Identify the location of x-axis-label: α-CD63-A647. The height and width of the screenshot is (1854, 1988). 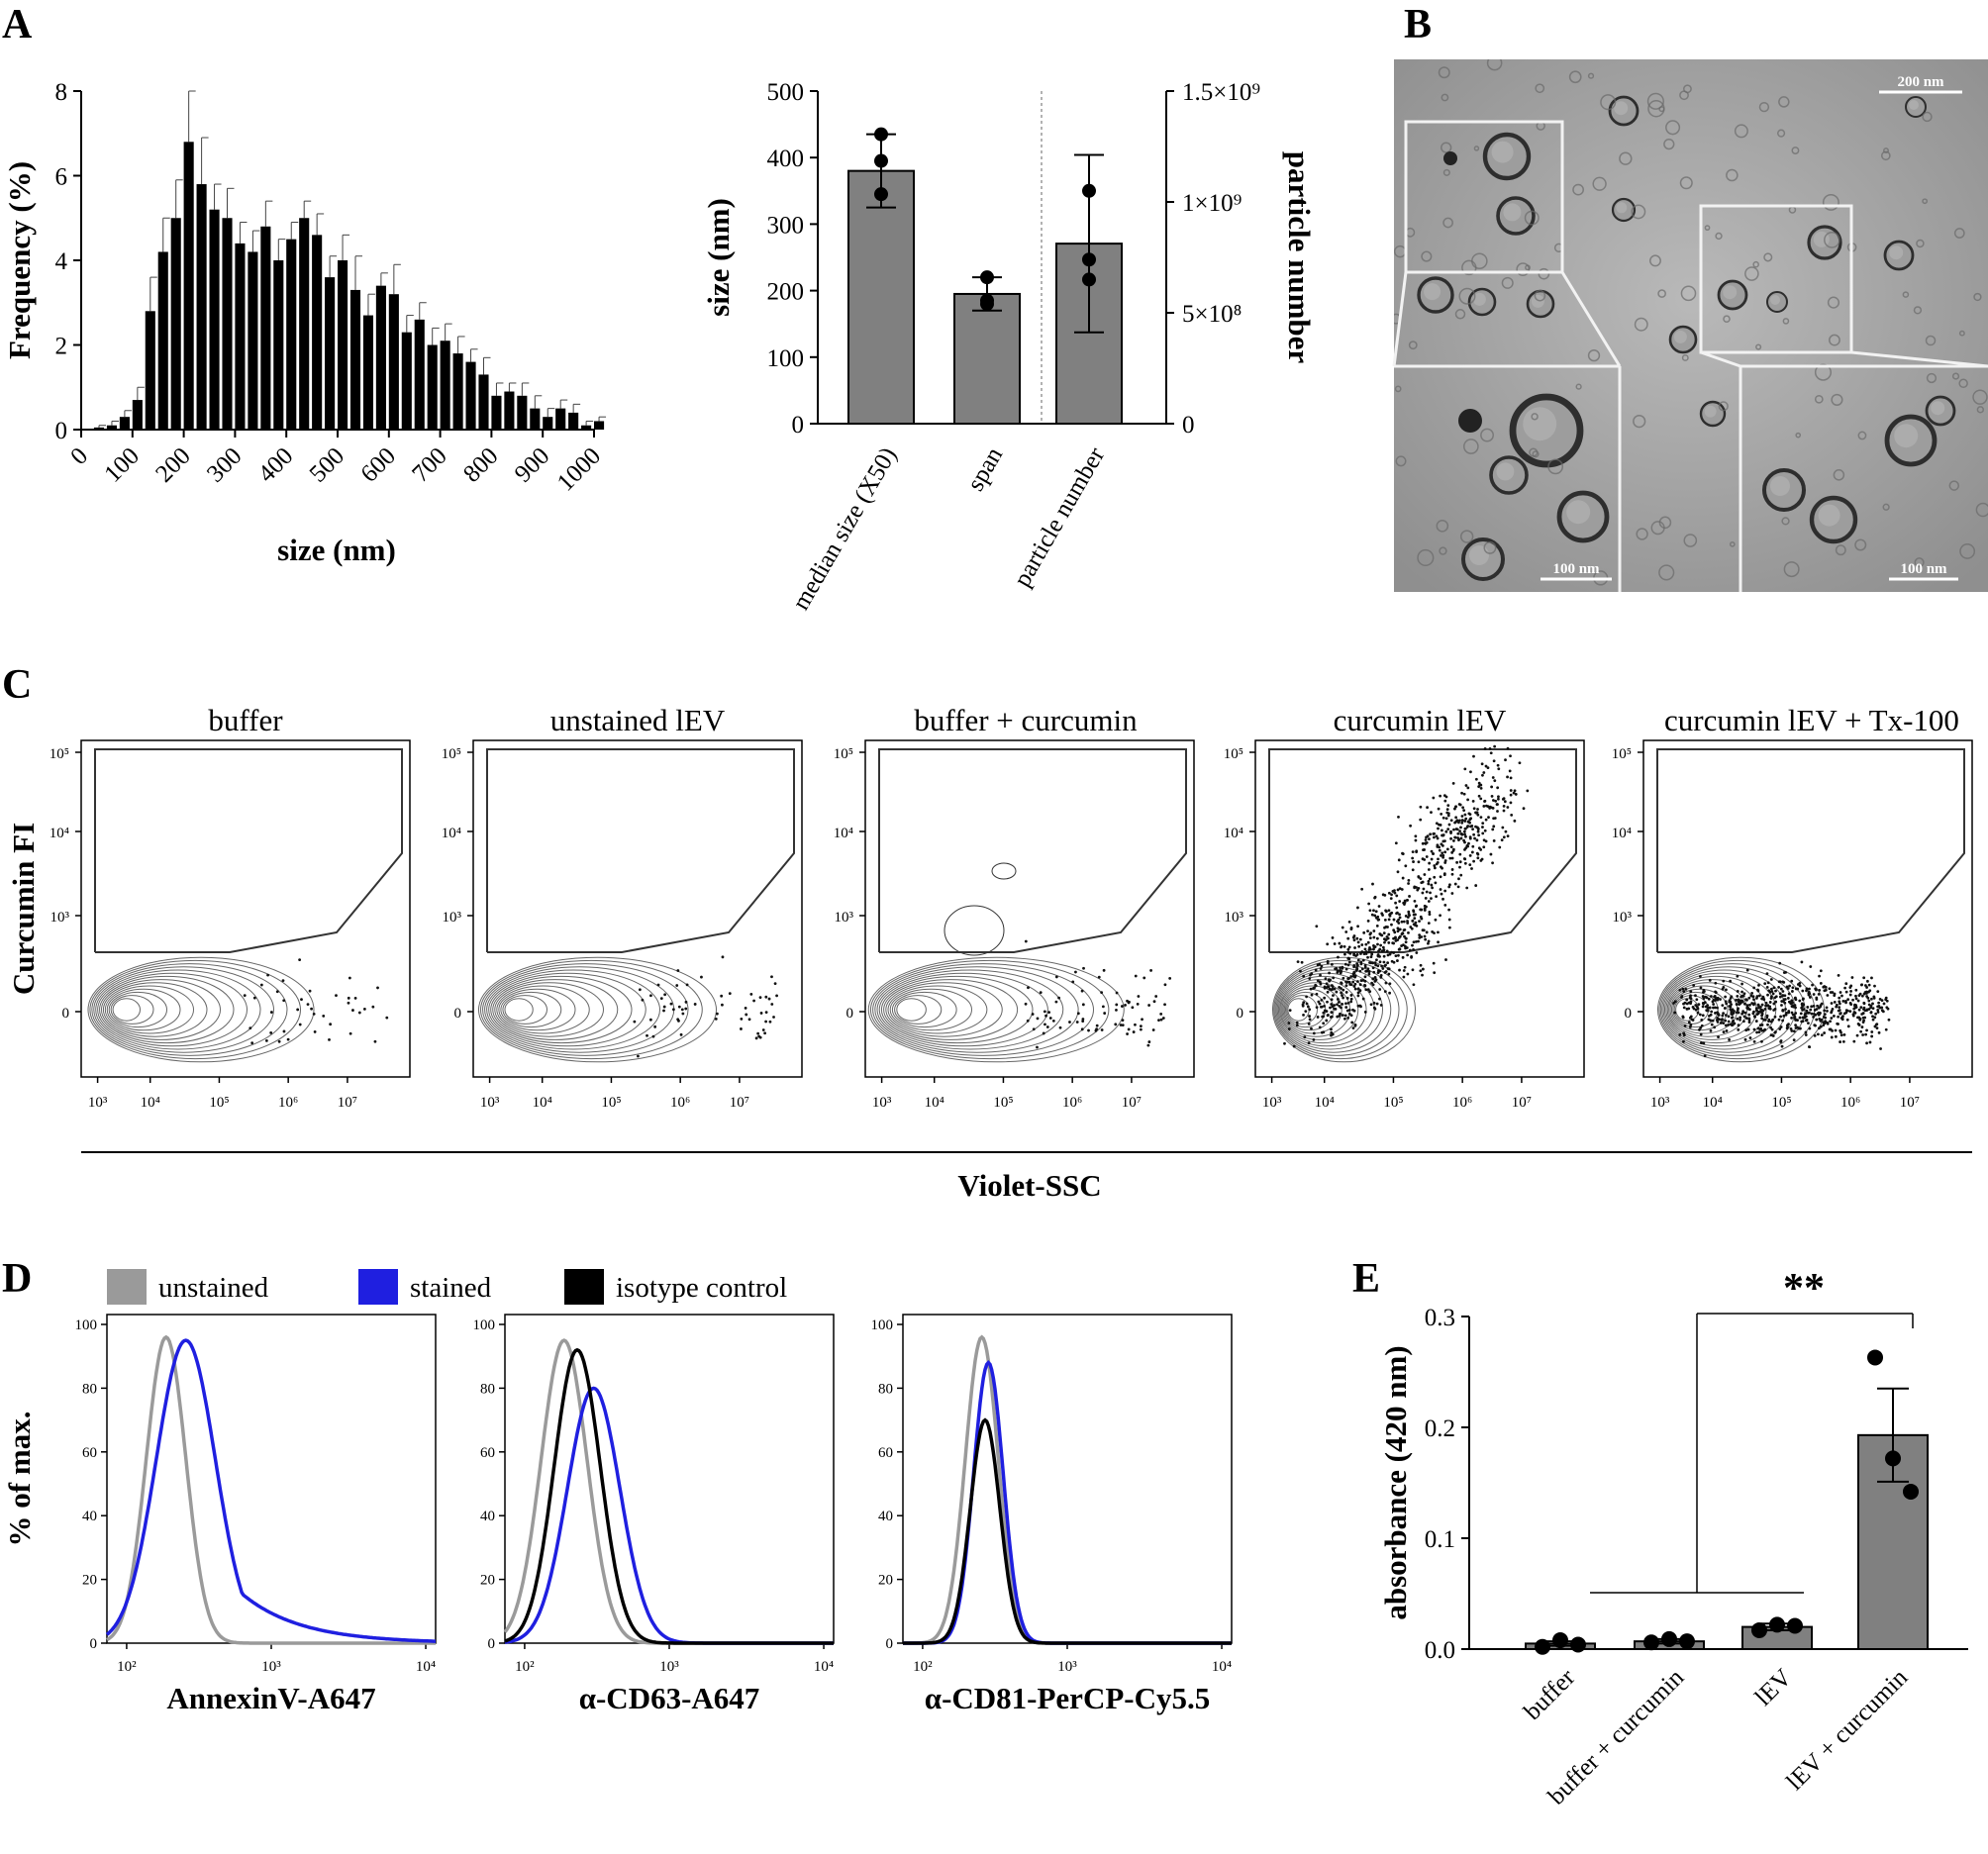
(669, 1698).